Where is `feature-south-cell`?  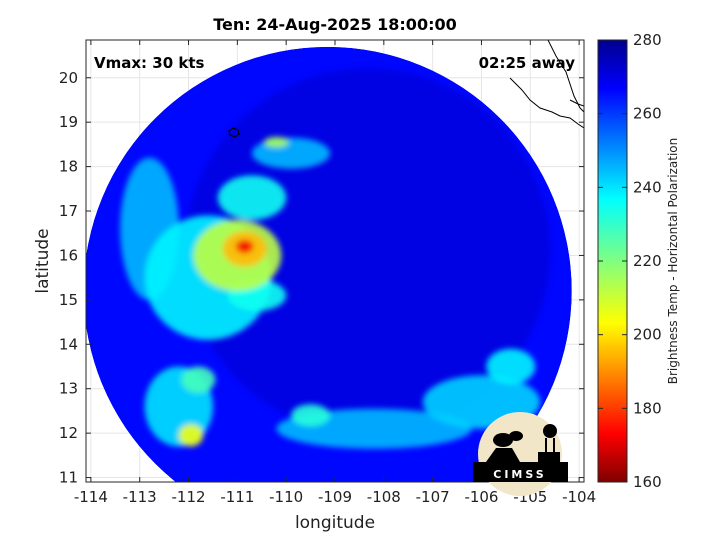
feature-south-cell is located at coordinates (311, 415).